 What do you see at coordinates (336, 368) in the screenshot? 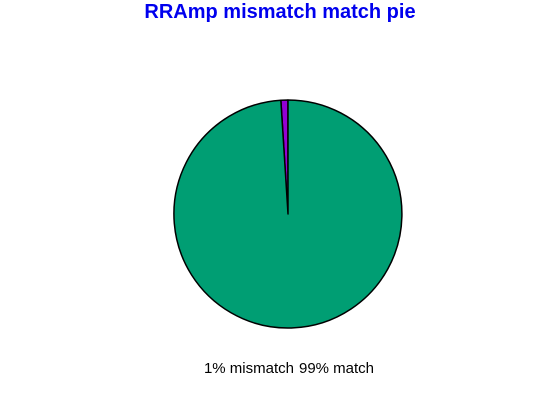
I see `slice-label-match: 99% match` at bounding box center [336, 368].